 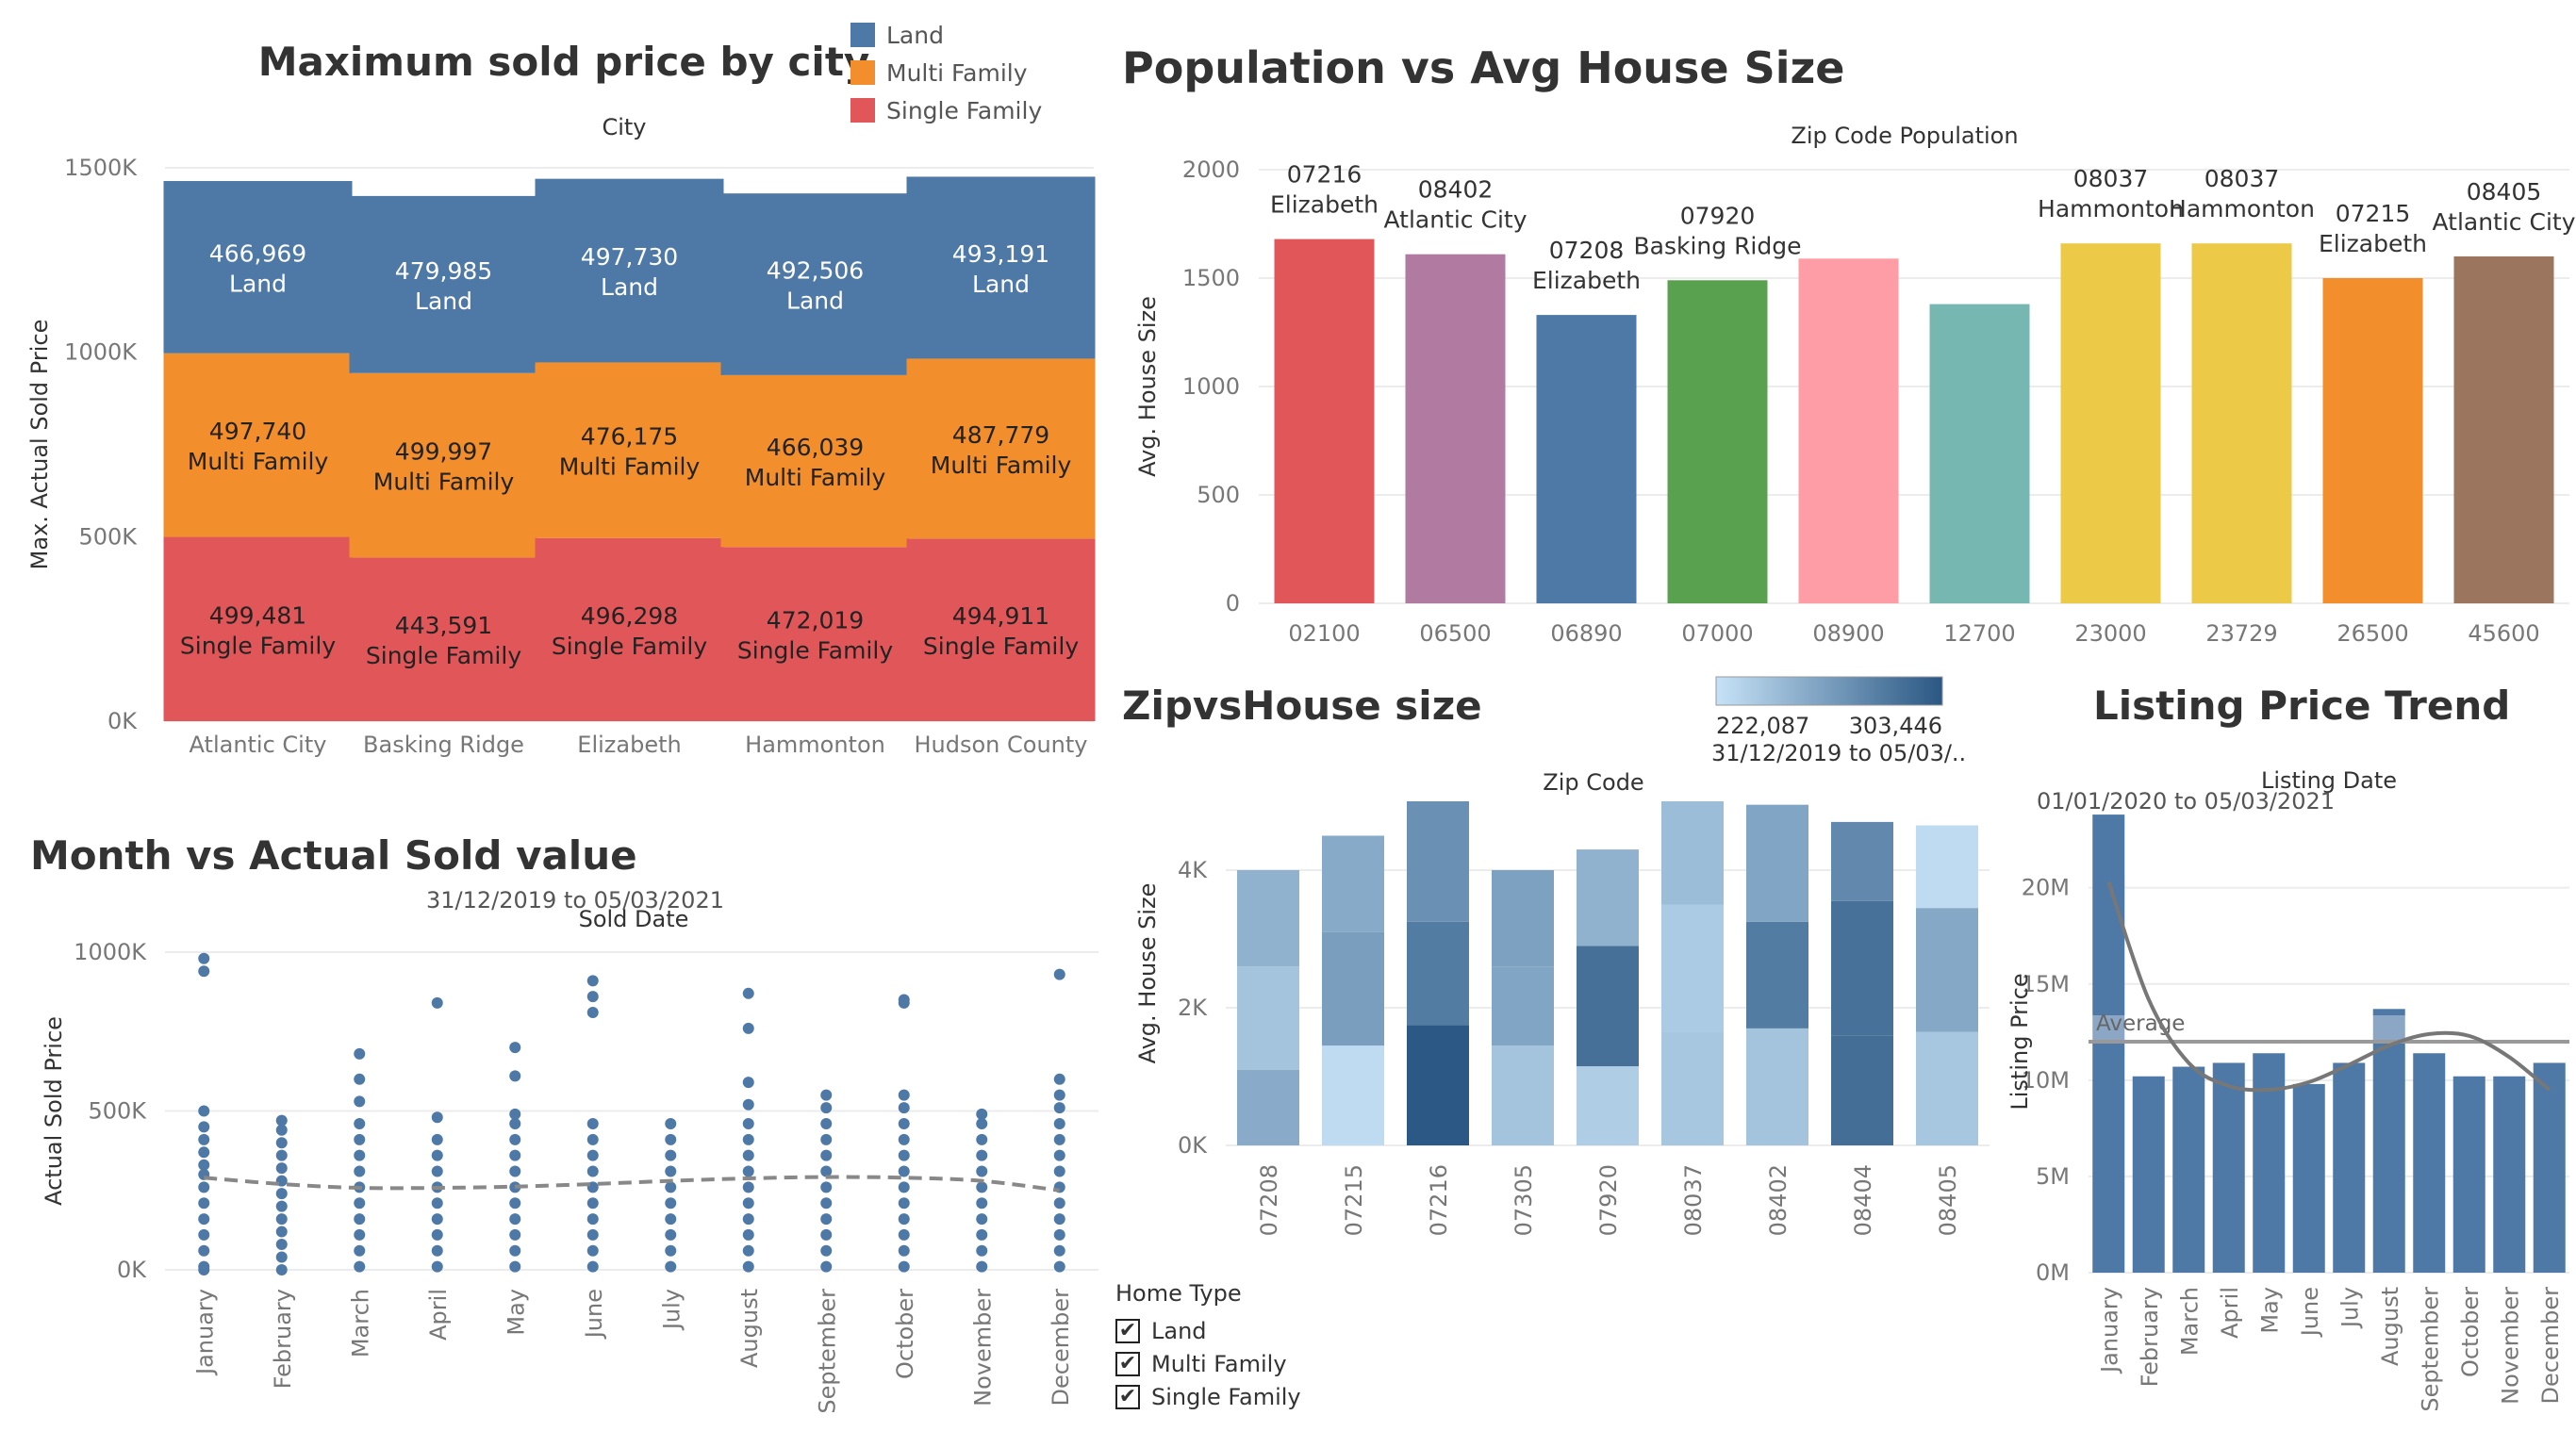 I want to click on filter-item-multi-family: ✔ Multi Family, so click(x=1208, y=1363).